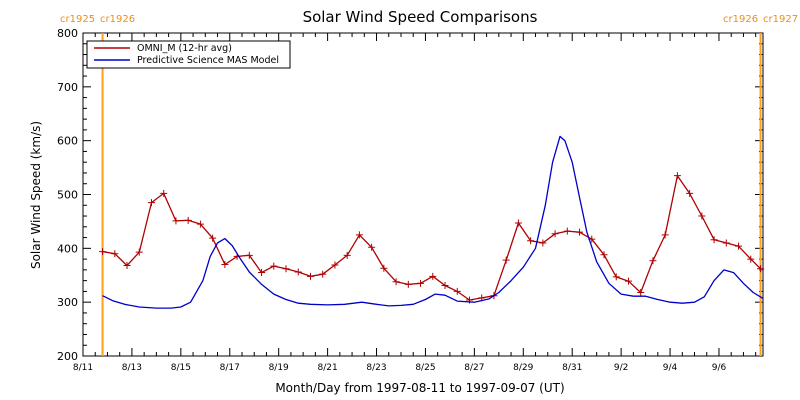  Describe the element at coordinates (67, 248) in the screenshot. I see `y-tick-label: 400` at that location.